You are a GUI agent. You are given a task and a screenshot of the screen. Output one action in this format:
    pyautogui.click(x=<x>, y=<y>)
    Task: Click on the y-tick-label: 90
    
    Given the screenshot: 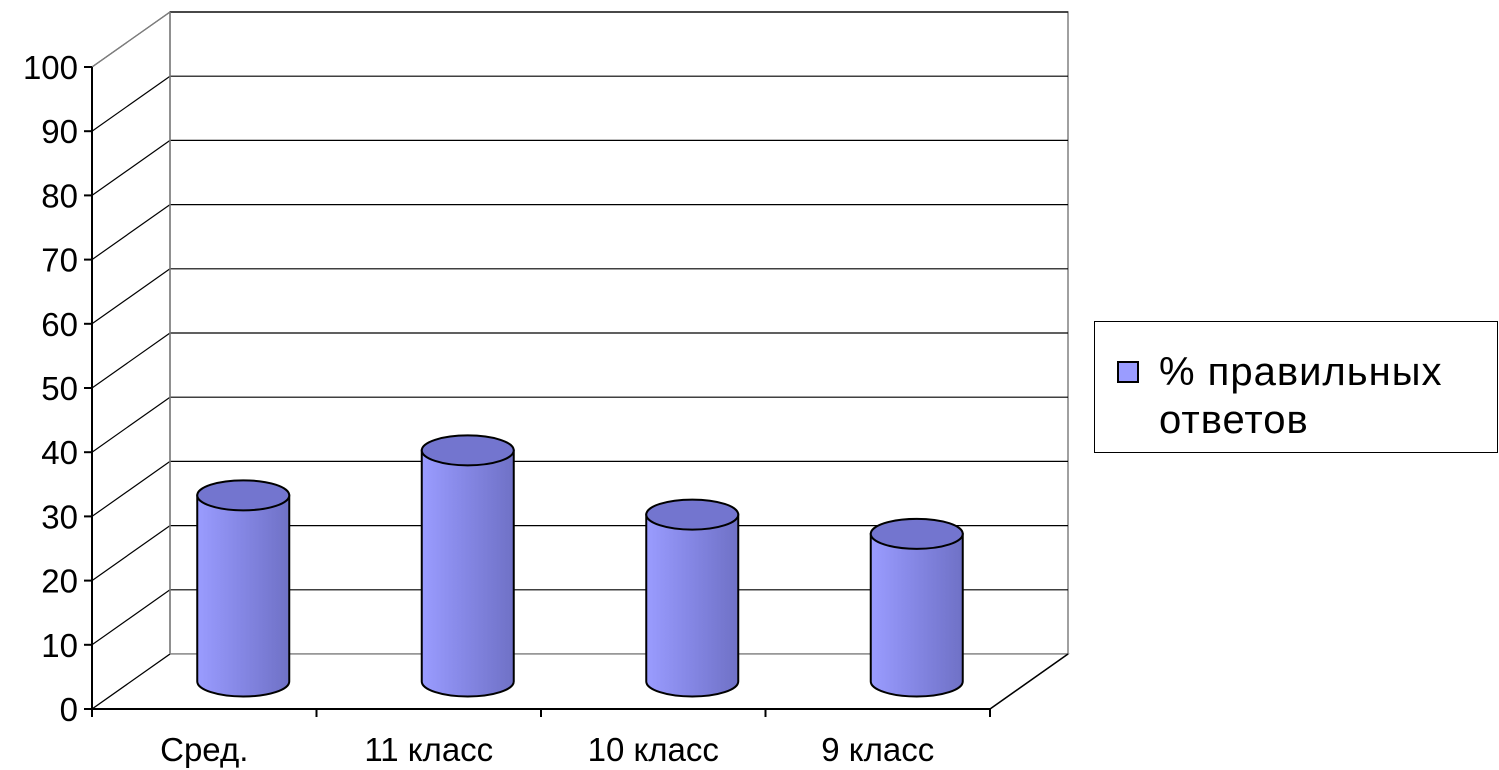 What is the action you would take?
    pyautogui.click(x=59, y=131)
    